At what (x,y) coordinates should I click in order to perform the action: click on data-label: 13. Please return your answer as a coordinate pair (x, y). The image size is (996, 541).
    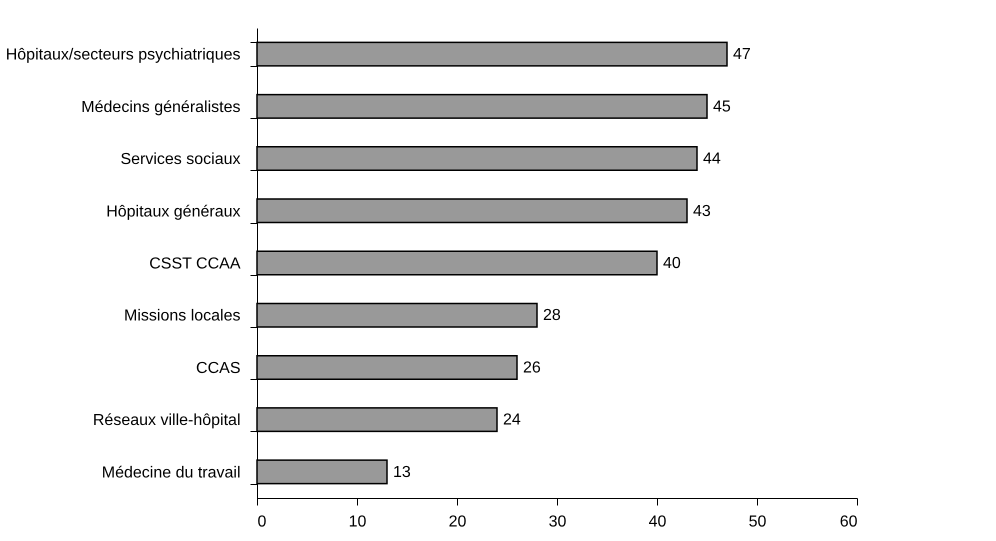
    Looking at the image, I should click on (402, 472).